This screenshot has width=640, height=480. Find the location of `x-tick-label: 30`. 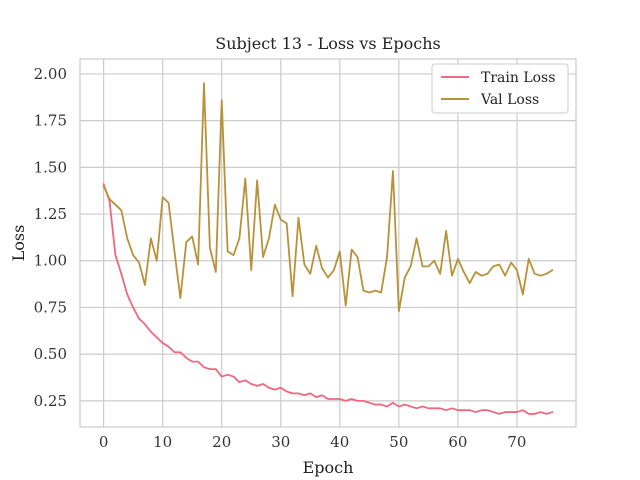

x-tick-label: 30 is located at coordinates (280, 442).